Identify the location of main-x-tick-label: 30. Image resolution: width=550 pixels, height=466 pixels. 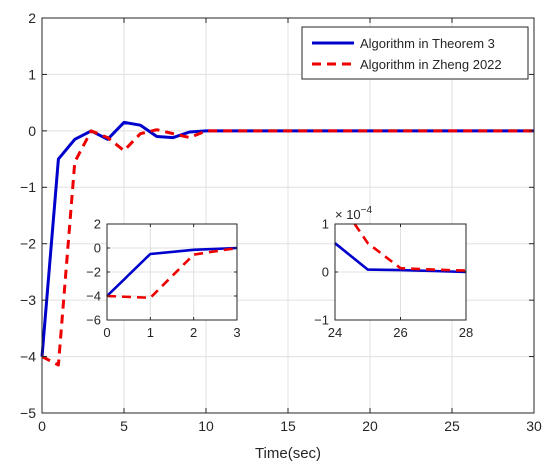
(534, 426).